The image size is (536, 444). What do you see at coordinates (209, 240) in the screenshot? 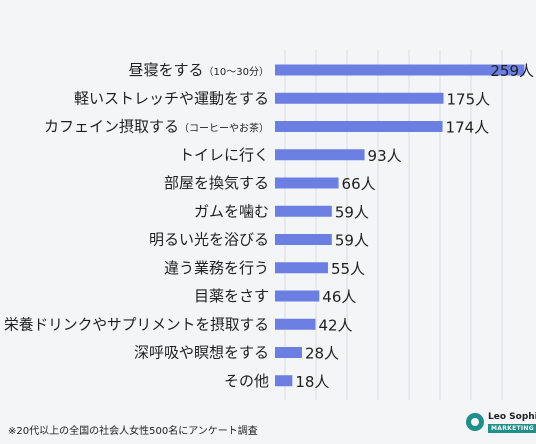
I see `category-label: 明るい光を浴びる` at bounding box center [209, 240].